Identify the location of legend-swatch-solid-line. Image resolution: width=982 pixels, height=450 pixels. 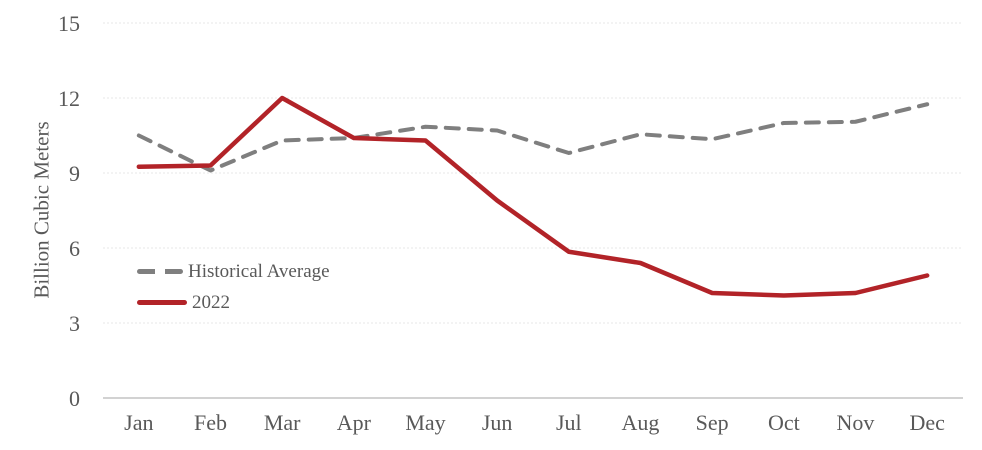
(162, 302).